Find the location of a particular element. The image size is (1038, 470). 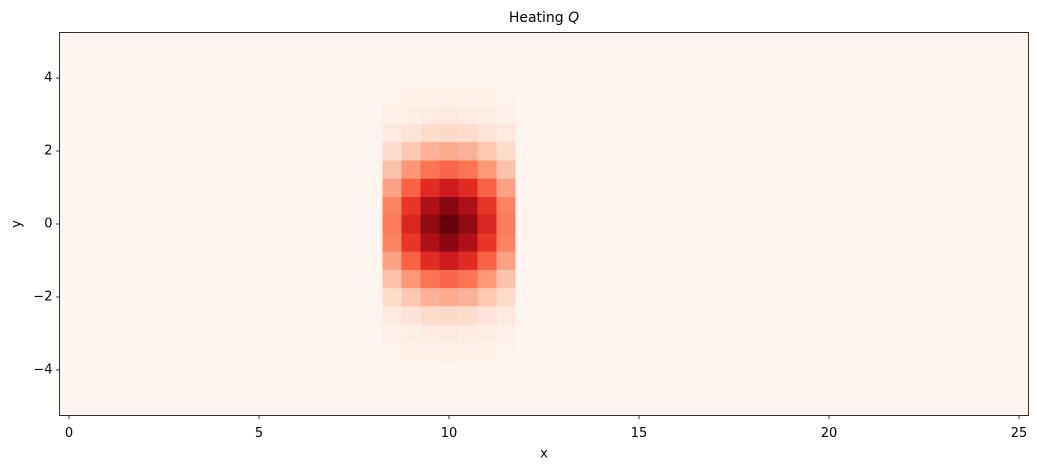

x-tick-label: 5 is located at coordinates (259, 433).